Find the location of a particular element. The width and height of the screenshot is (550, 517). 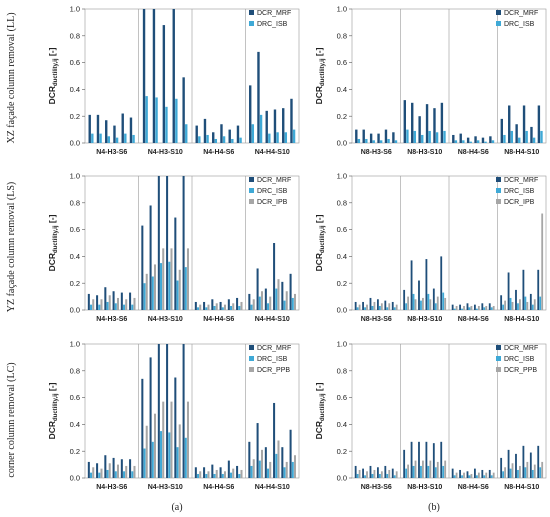

y-tick-label: 0.6 is located at coordinates (75, 397).